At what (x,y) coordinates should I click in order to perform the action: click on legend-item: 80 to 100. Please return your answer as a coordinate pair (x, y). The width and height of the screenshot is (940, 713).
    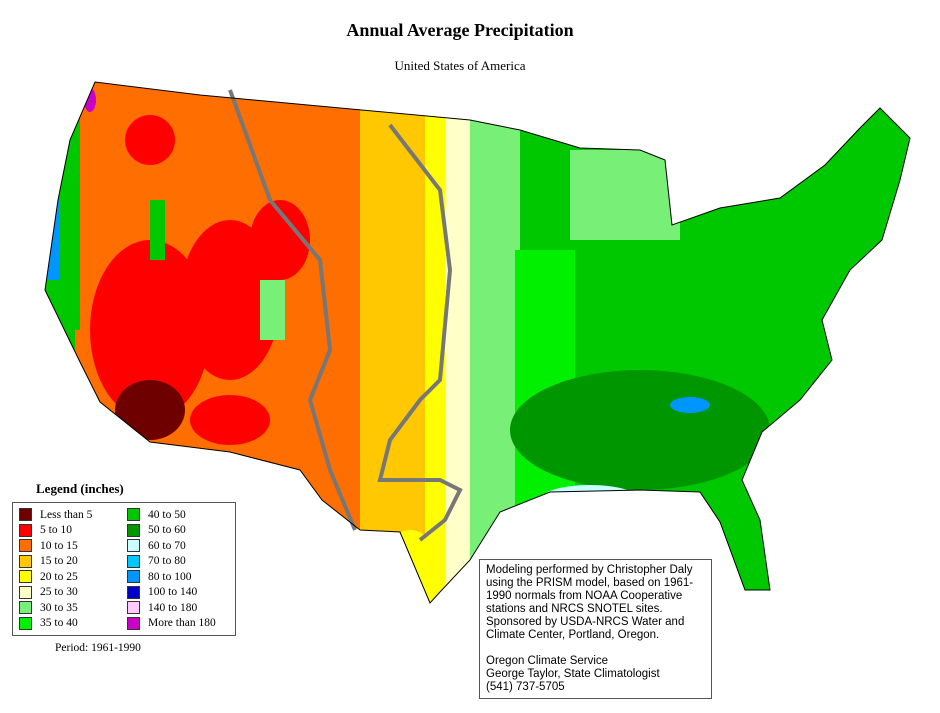
    Looking at the image, I should click on (171, 577).